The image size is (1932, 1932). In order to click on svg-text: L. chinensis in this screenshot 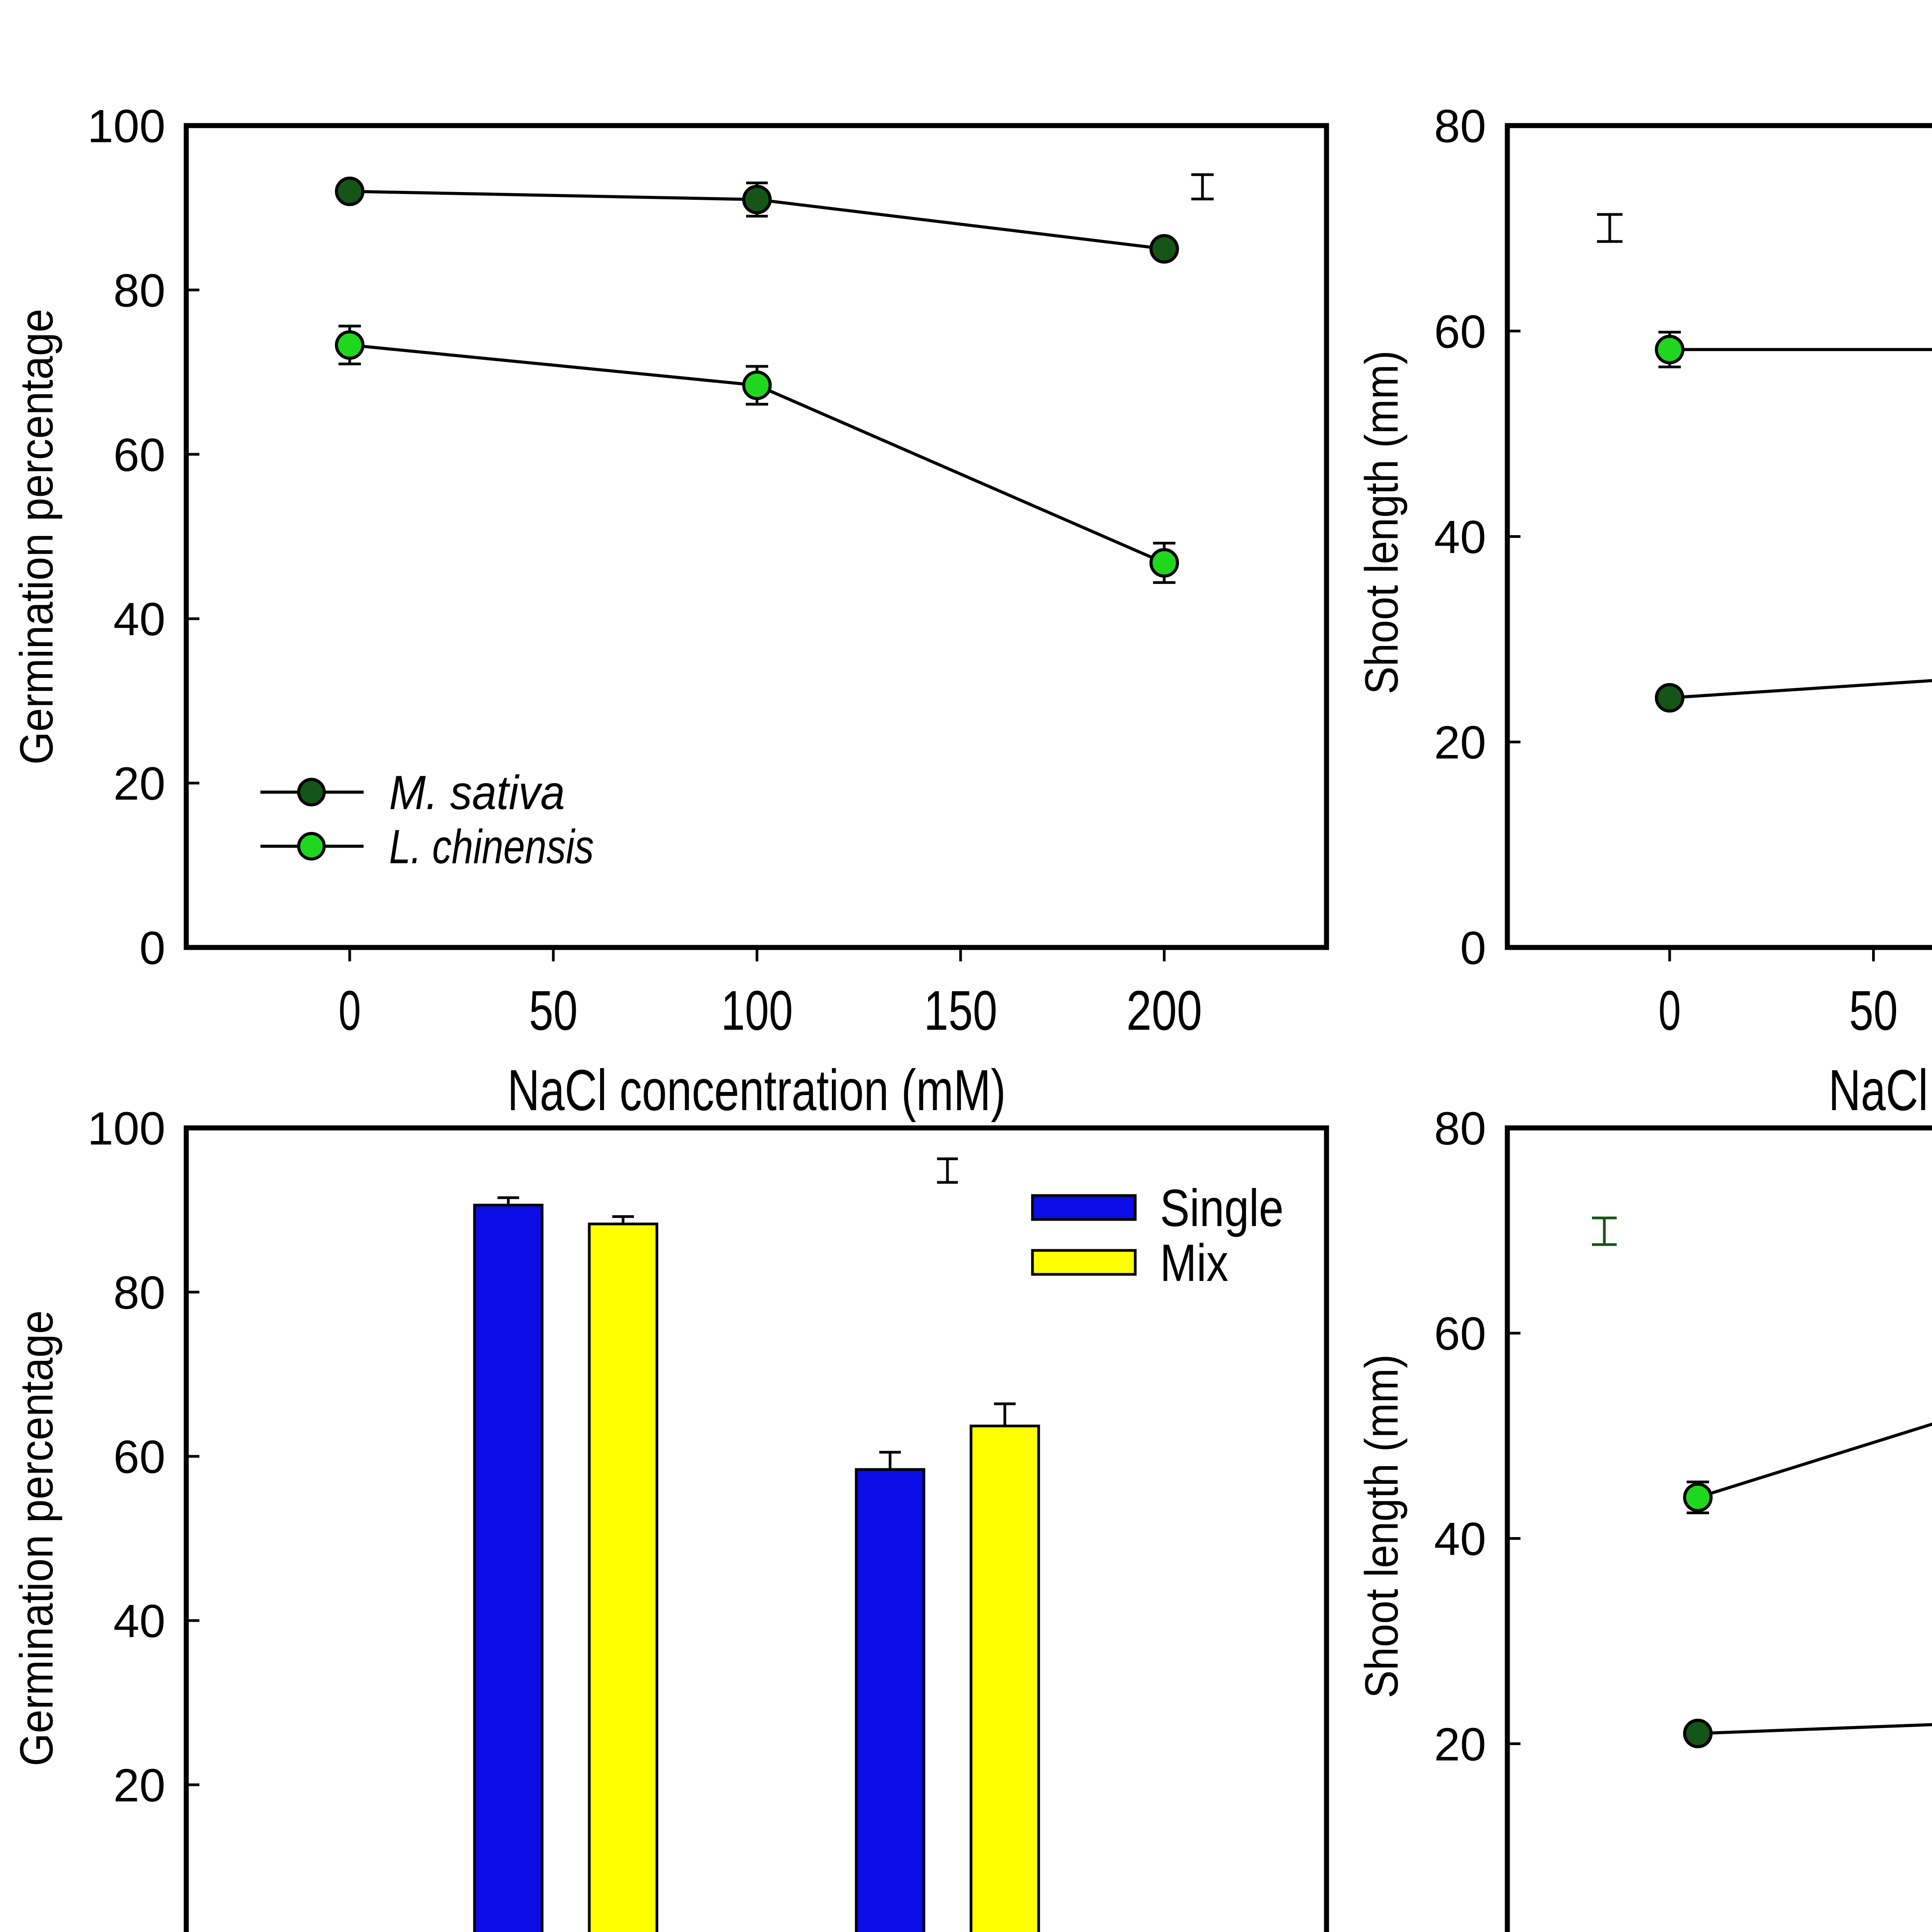, I will do `click(492, 847)`.